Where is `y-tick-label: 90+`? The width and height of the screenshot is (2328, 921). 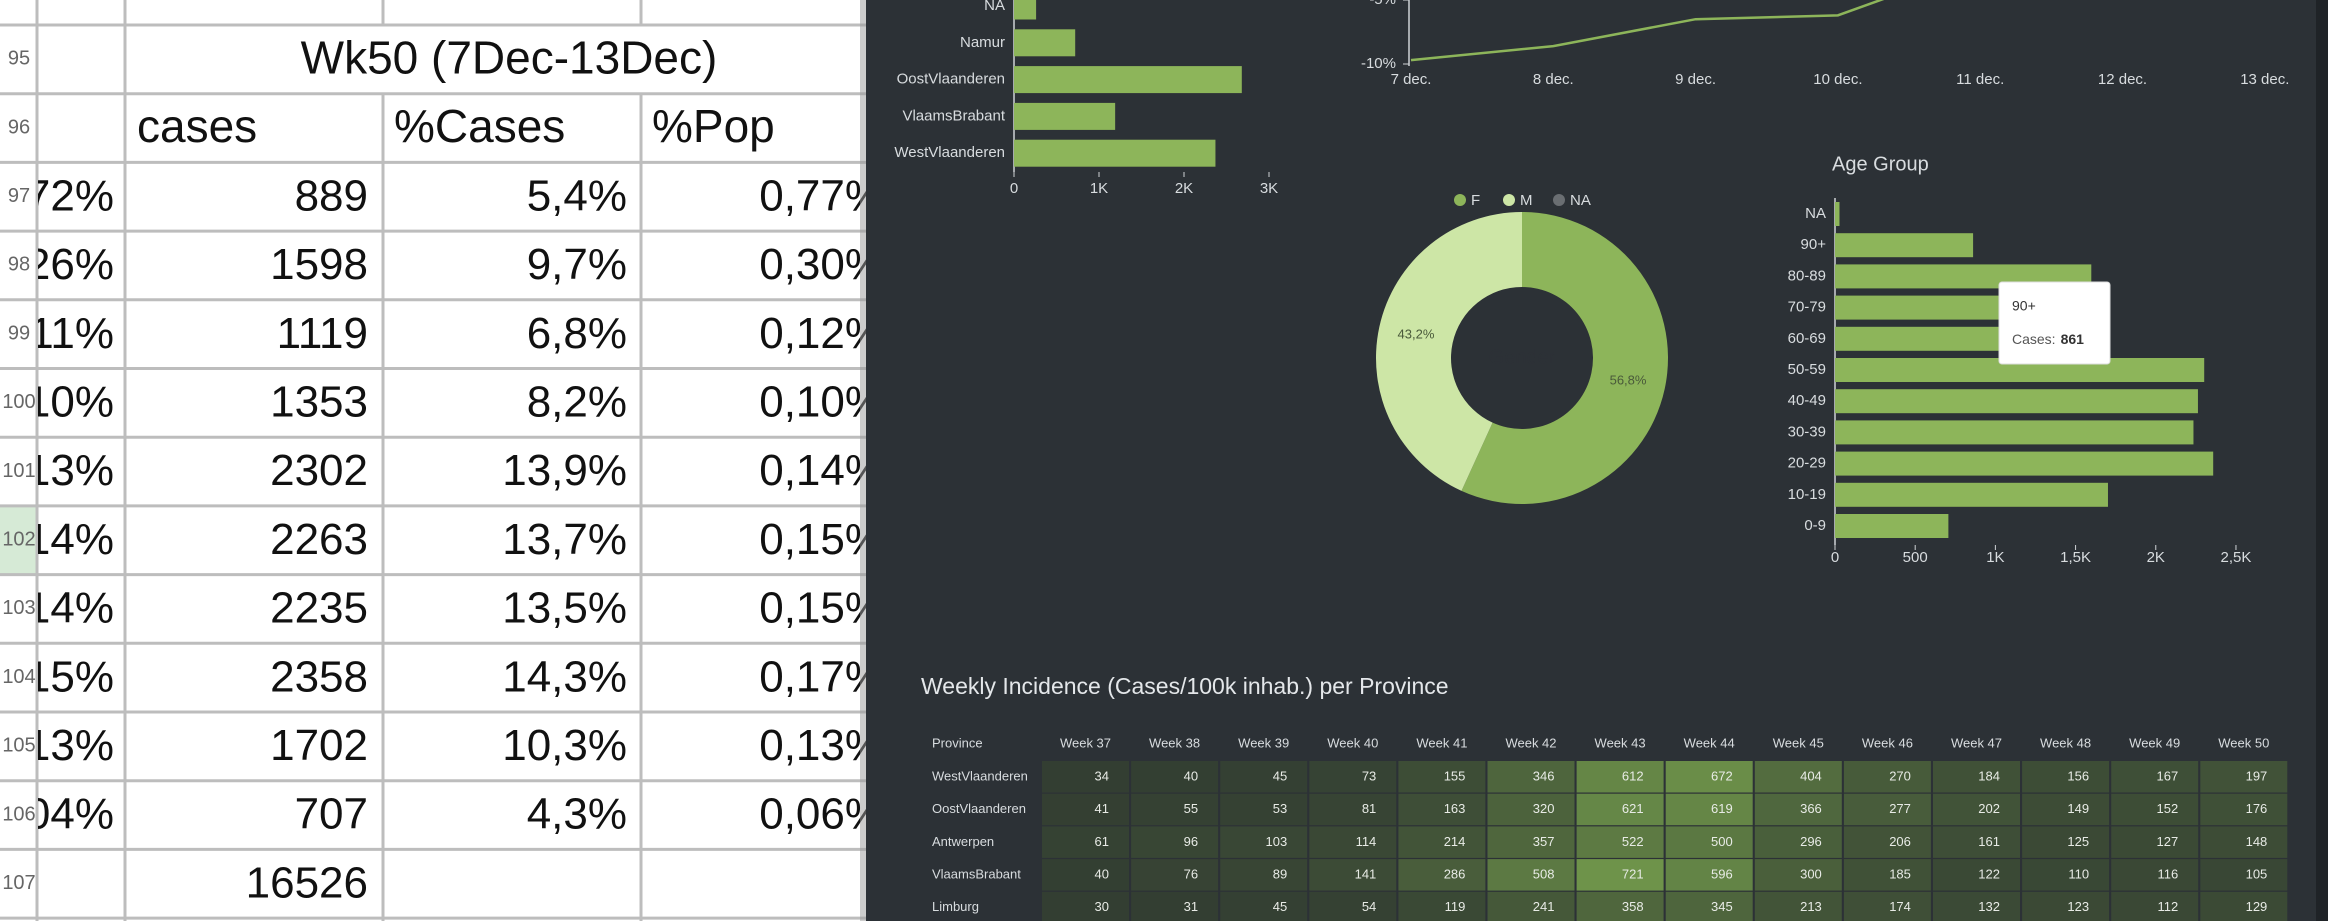
y-tick-label: 90+ is located at coordinates (1814, 244).